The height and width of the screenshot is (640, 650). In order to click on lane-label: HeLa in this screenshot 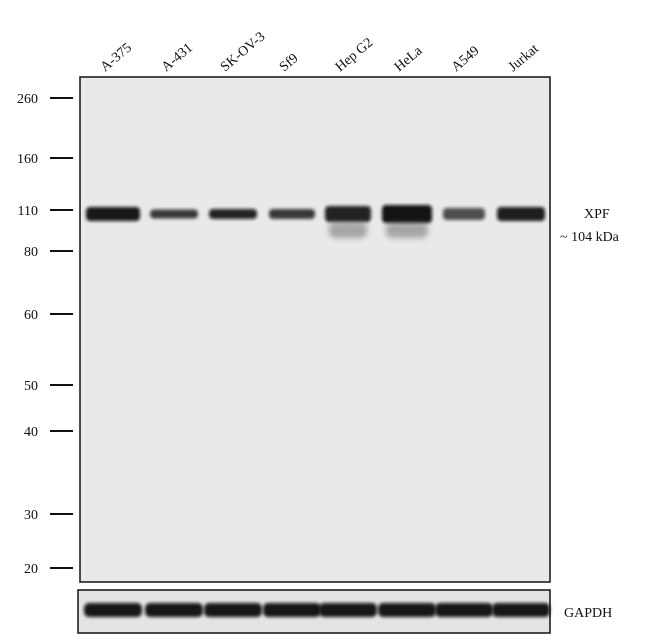, I will do `click(409, 59)`.